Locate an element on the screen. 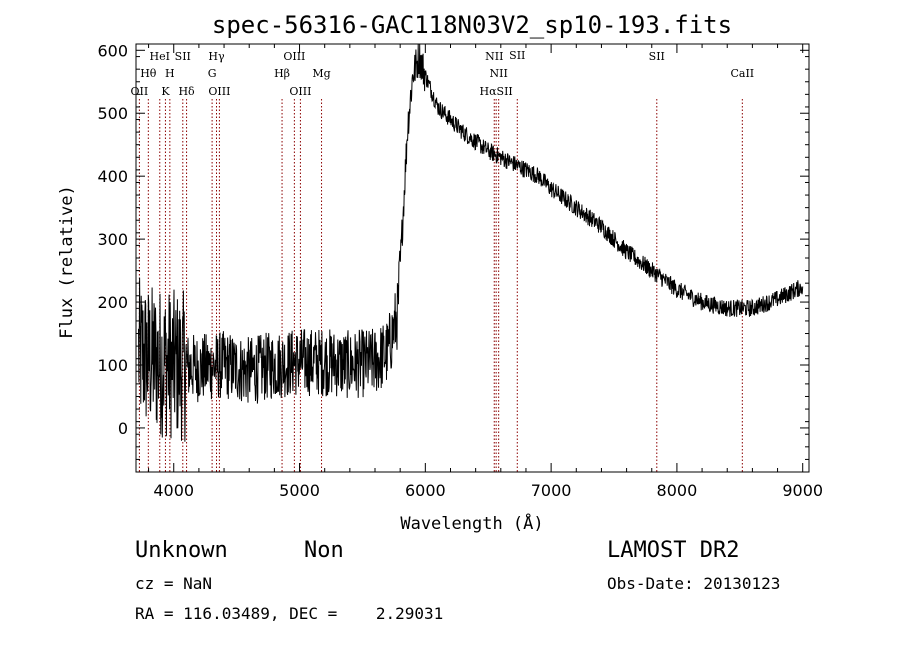 The height and width of the screenshot is (649, 900). y-tick-label: 200 is located at coordinates (112, 302).